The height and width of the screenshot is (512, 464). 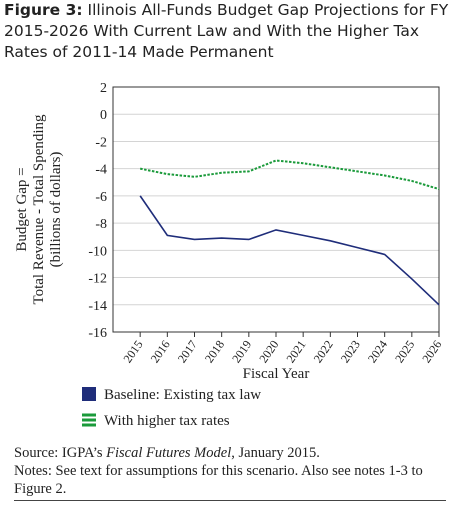 What do you see at coordinates (56, 210) in the screenshot?
I see `y-axis-label: (billions of dollars)` at bounding box center [56, 210].